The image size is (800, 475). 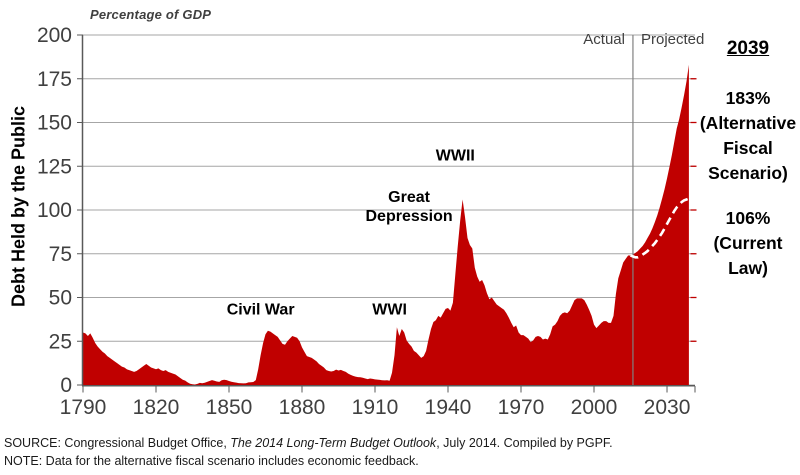 I want to click on chart-annotation: Great Depression, so click(x=409, y=206).